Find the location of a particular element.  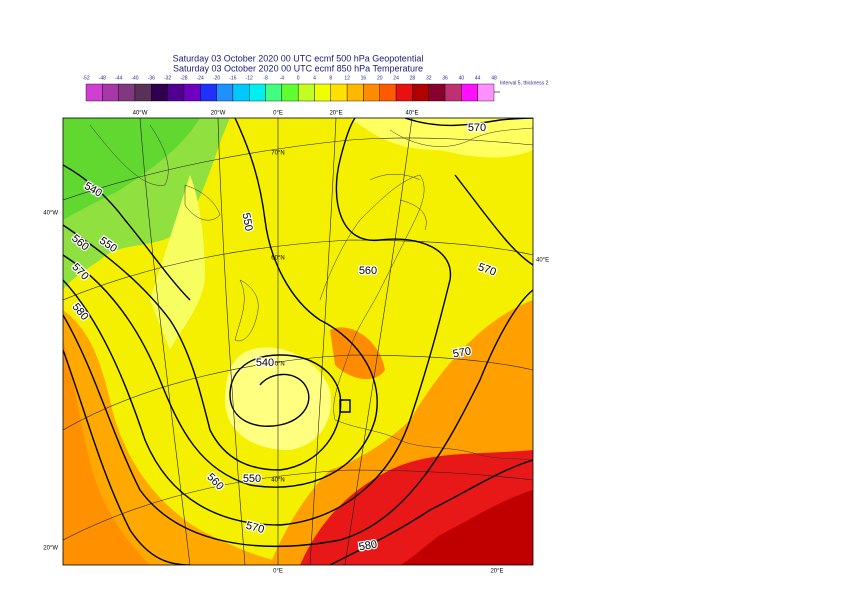

colorbar-tick: -12 is located at coordinates (249, 78).